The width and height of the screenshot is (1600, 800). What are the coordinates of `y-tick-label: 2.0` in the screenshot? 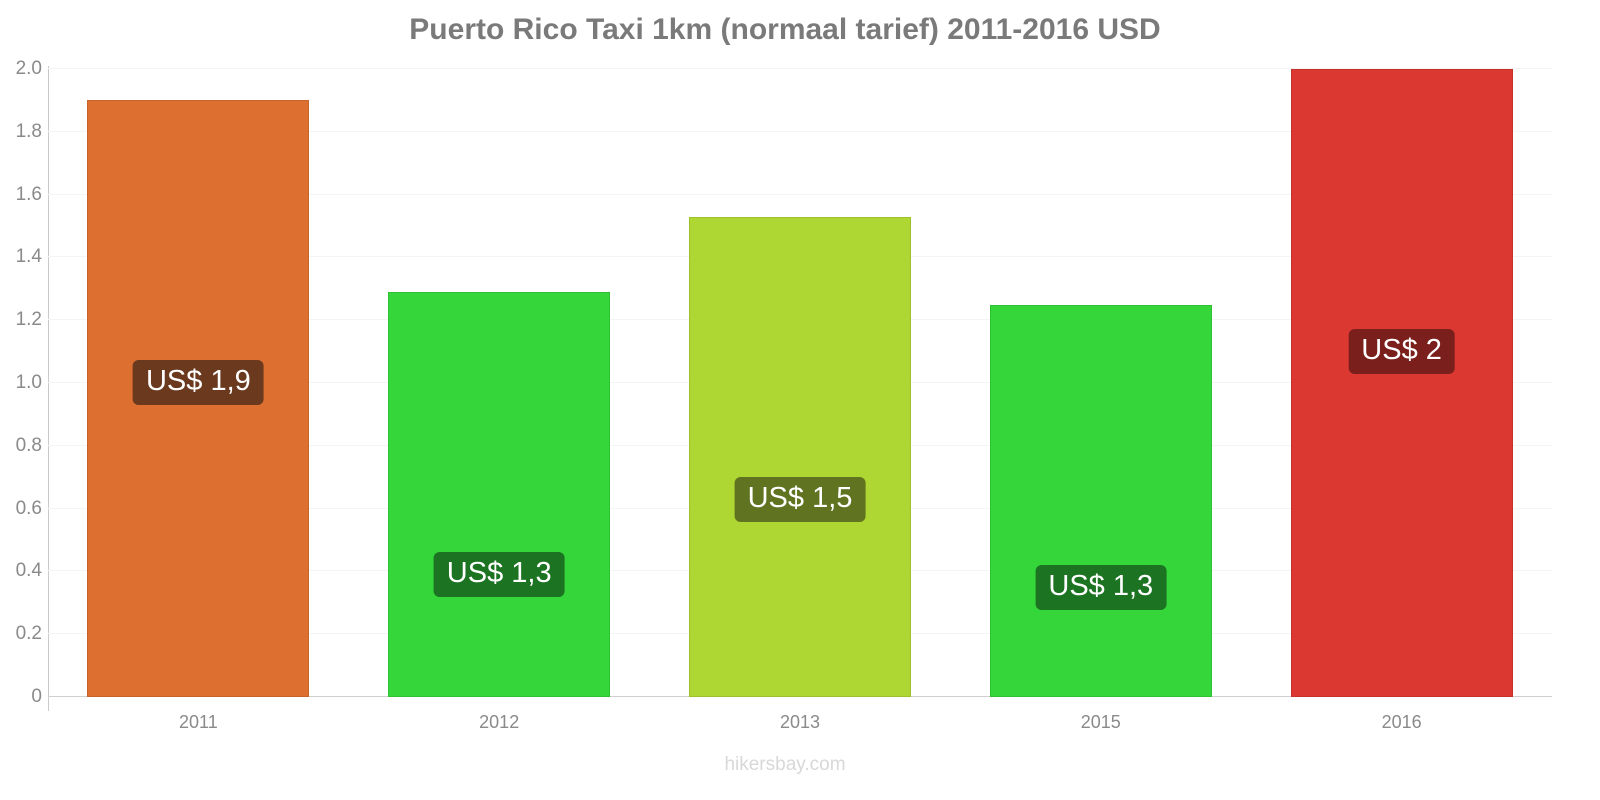 It's located at (28, 68).